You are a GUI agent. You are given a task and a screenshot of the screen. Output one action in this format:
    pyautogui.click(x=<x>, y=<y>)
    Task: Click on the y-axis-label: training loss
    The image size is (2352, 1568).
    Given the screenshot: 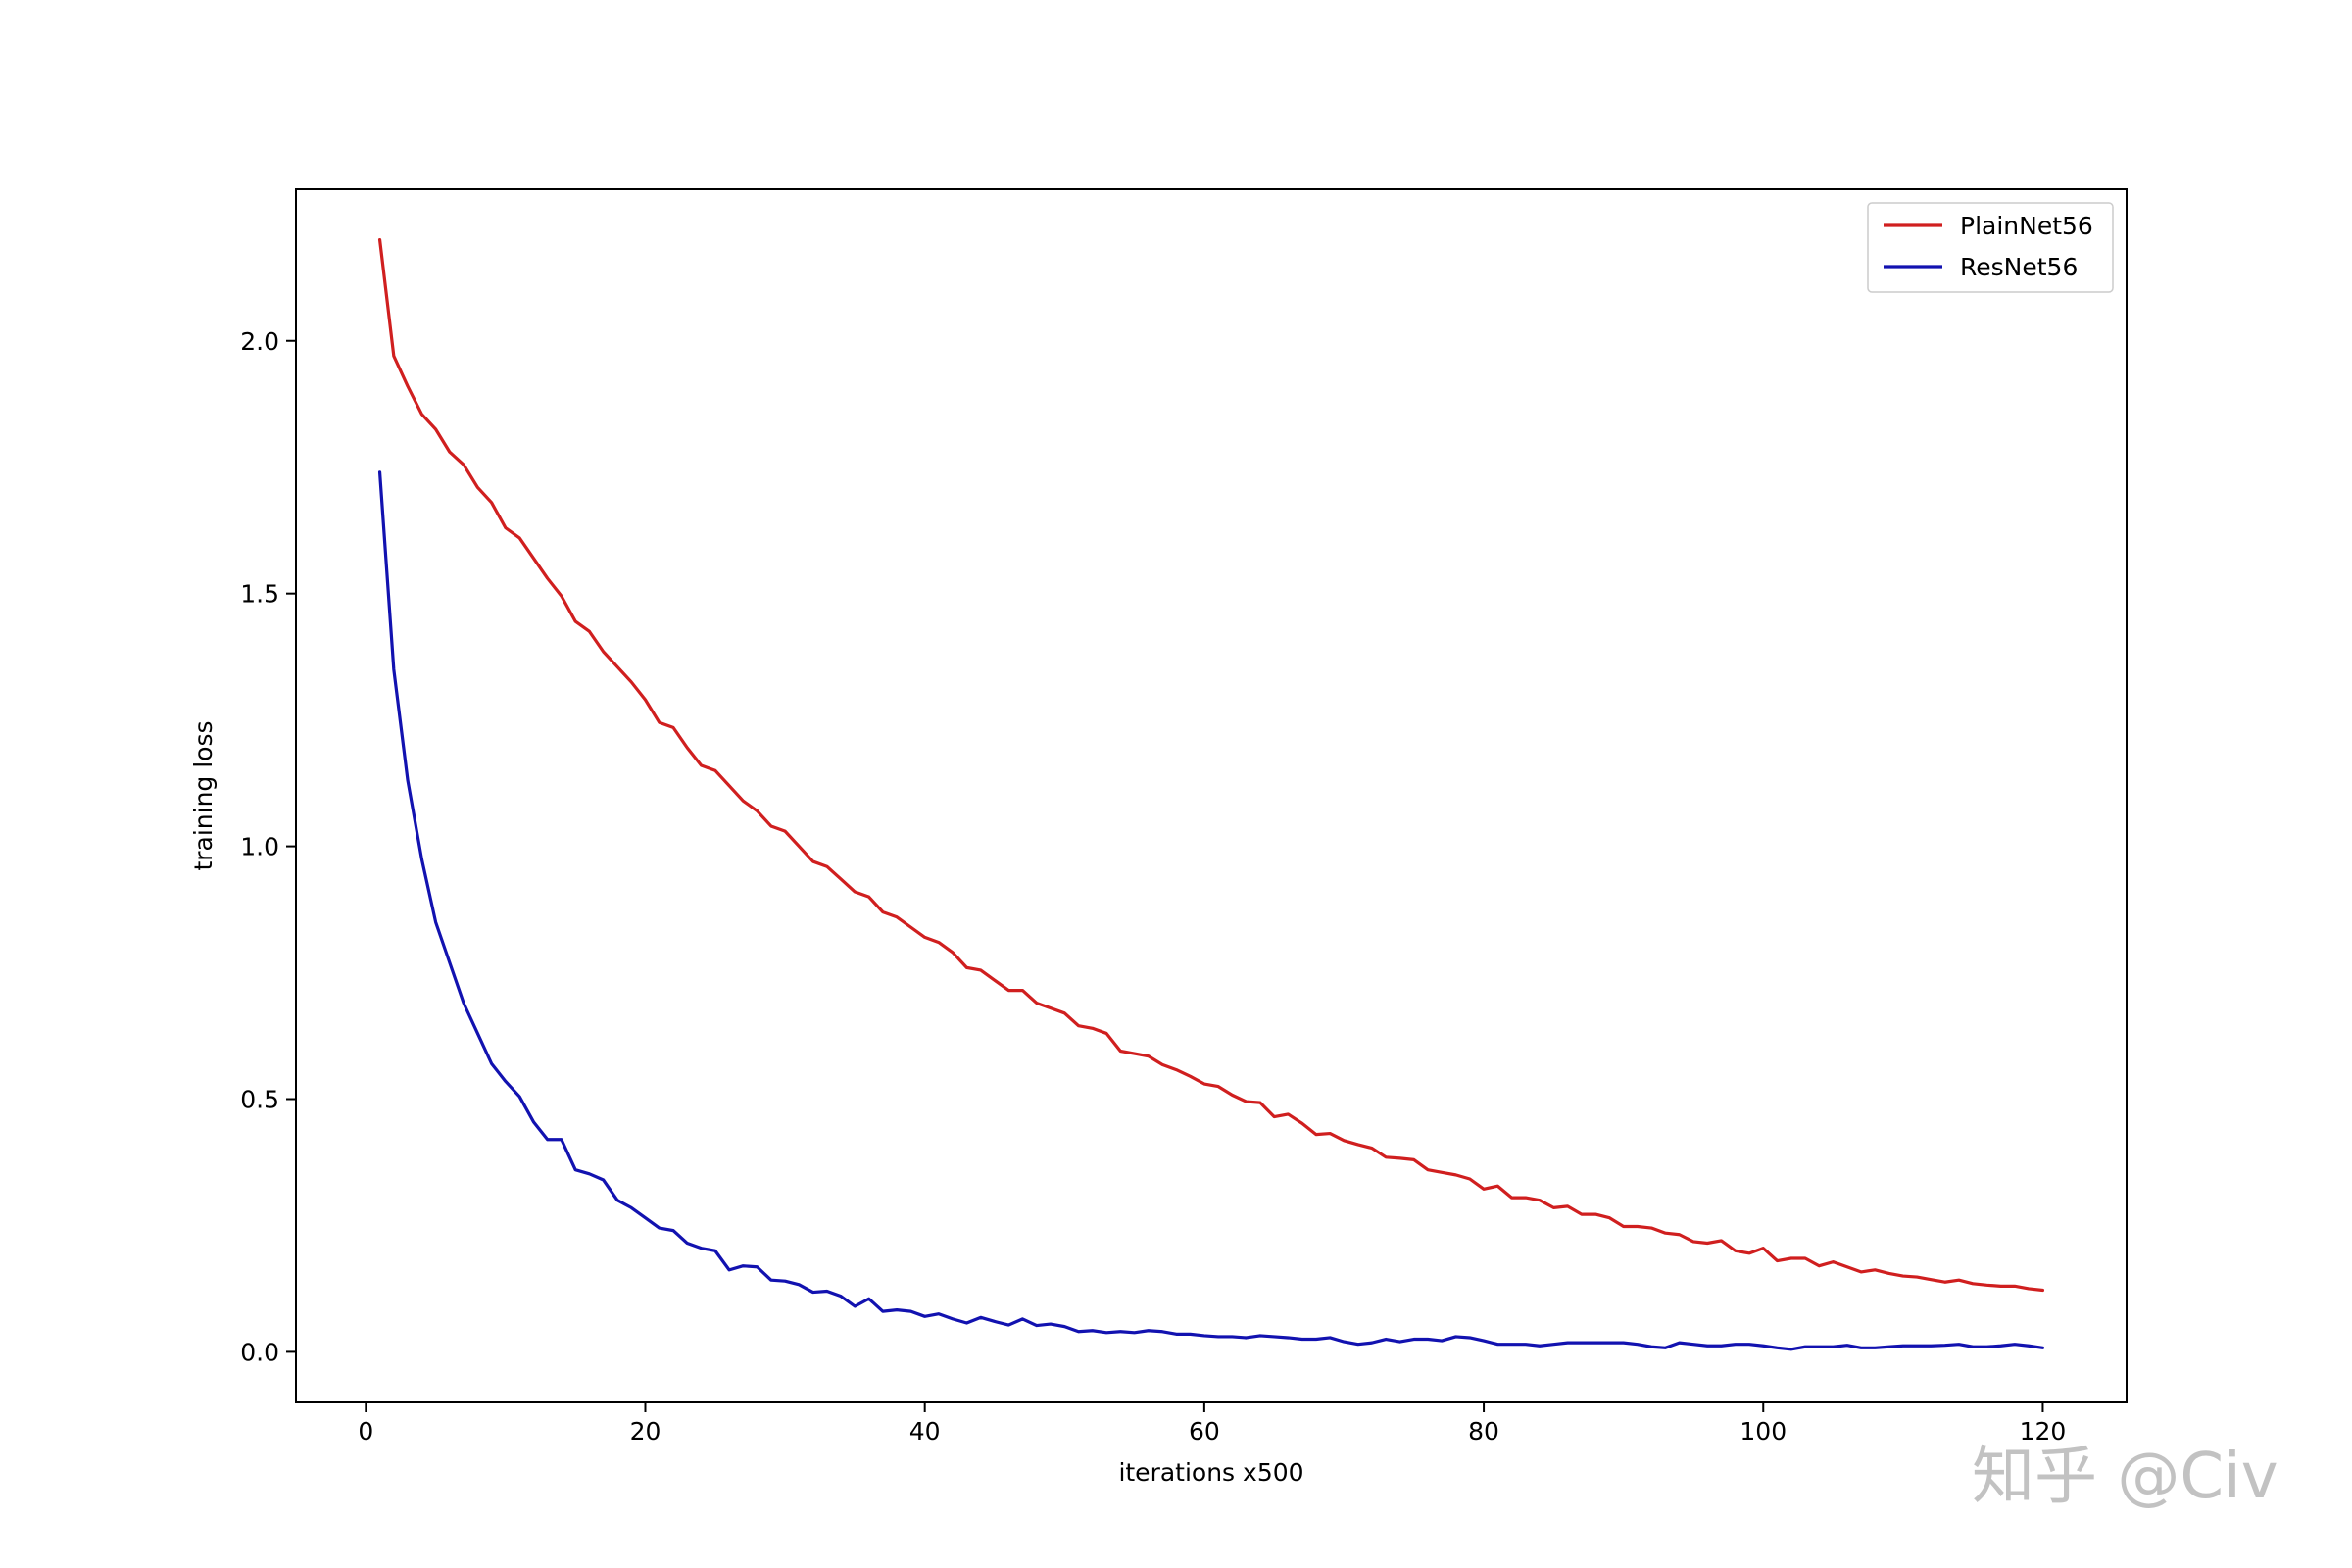 What is the action you would take?
    pyautogui.click(x=203, y=795)
    